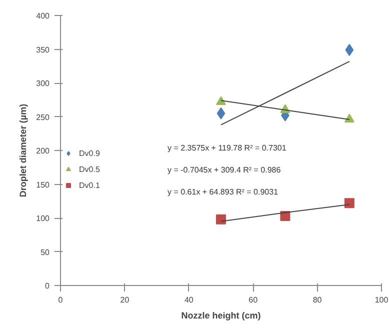  I want to click on x-tick-label: 20, so click(125, 300).